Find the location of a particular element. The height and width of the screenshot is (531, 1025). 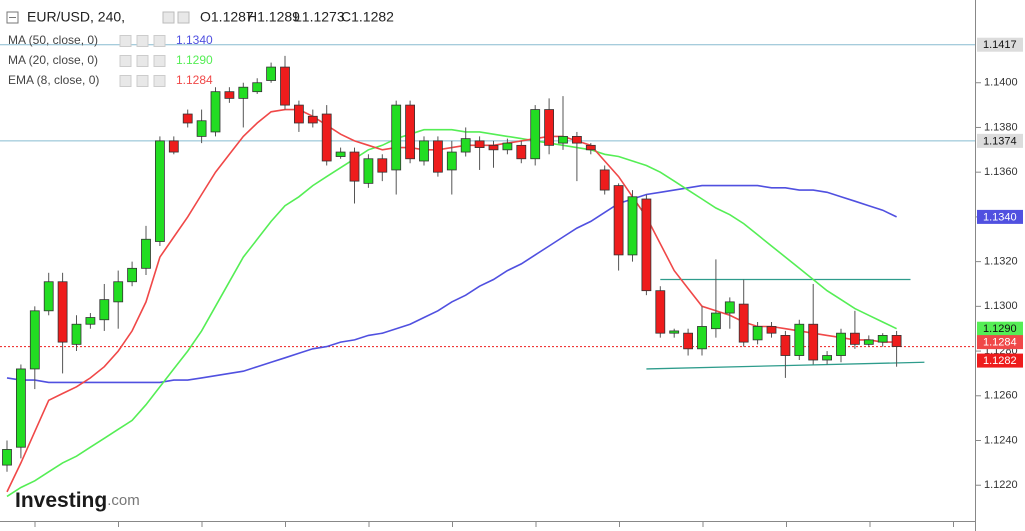

collapse-icon is located at coordinates (12, 17).